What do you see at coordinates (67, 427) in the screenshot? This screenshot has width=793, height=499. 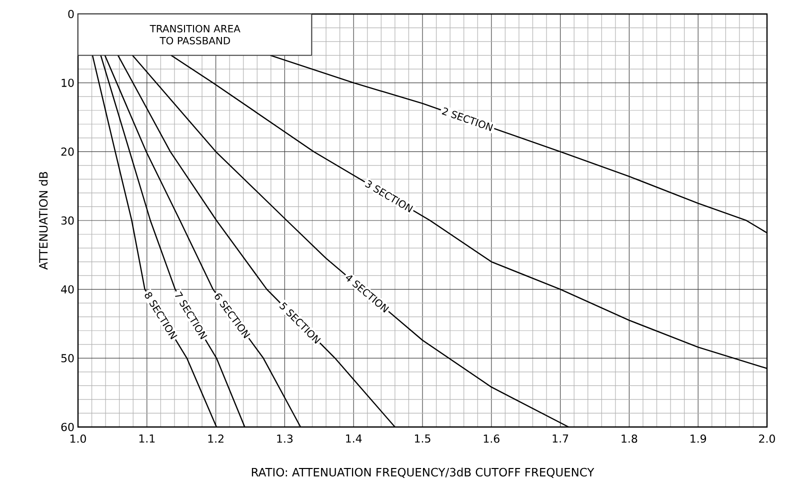 I see `y-tick-label: 60` at bounding box center [67, 427].